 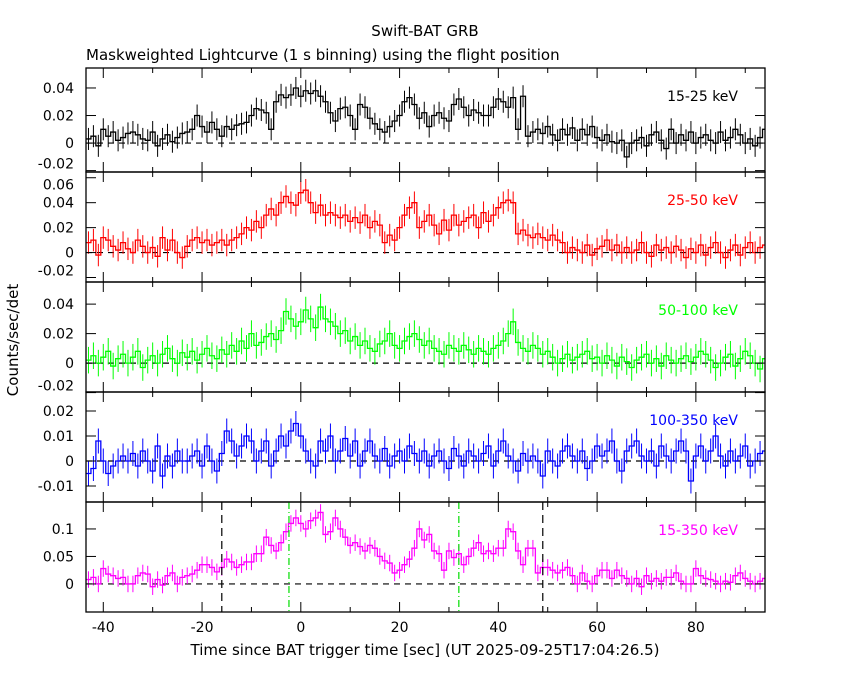 I want to click on y-axis-label: Counts/sec/det, so click(x=13, y=340).